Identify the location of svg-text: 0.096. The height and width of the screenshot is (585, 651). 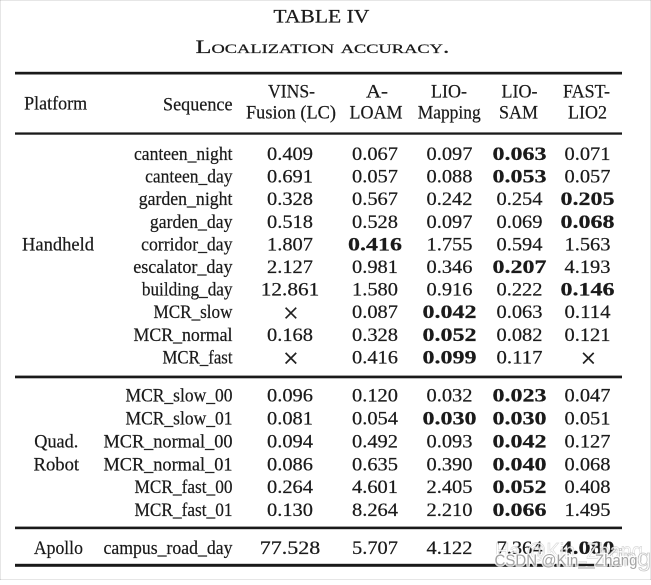
(290, 396).